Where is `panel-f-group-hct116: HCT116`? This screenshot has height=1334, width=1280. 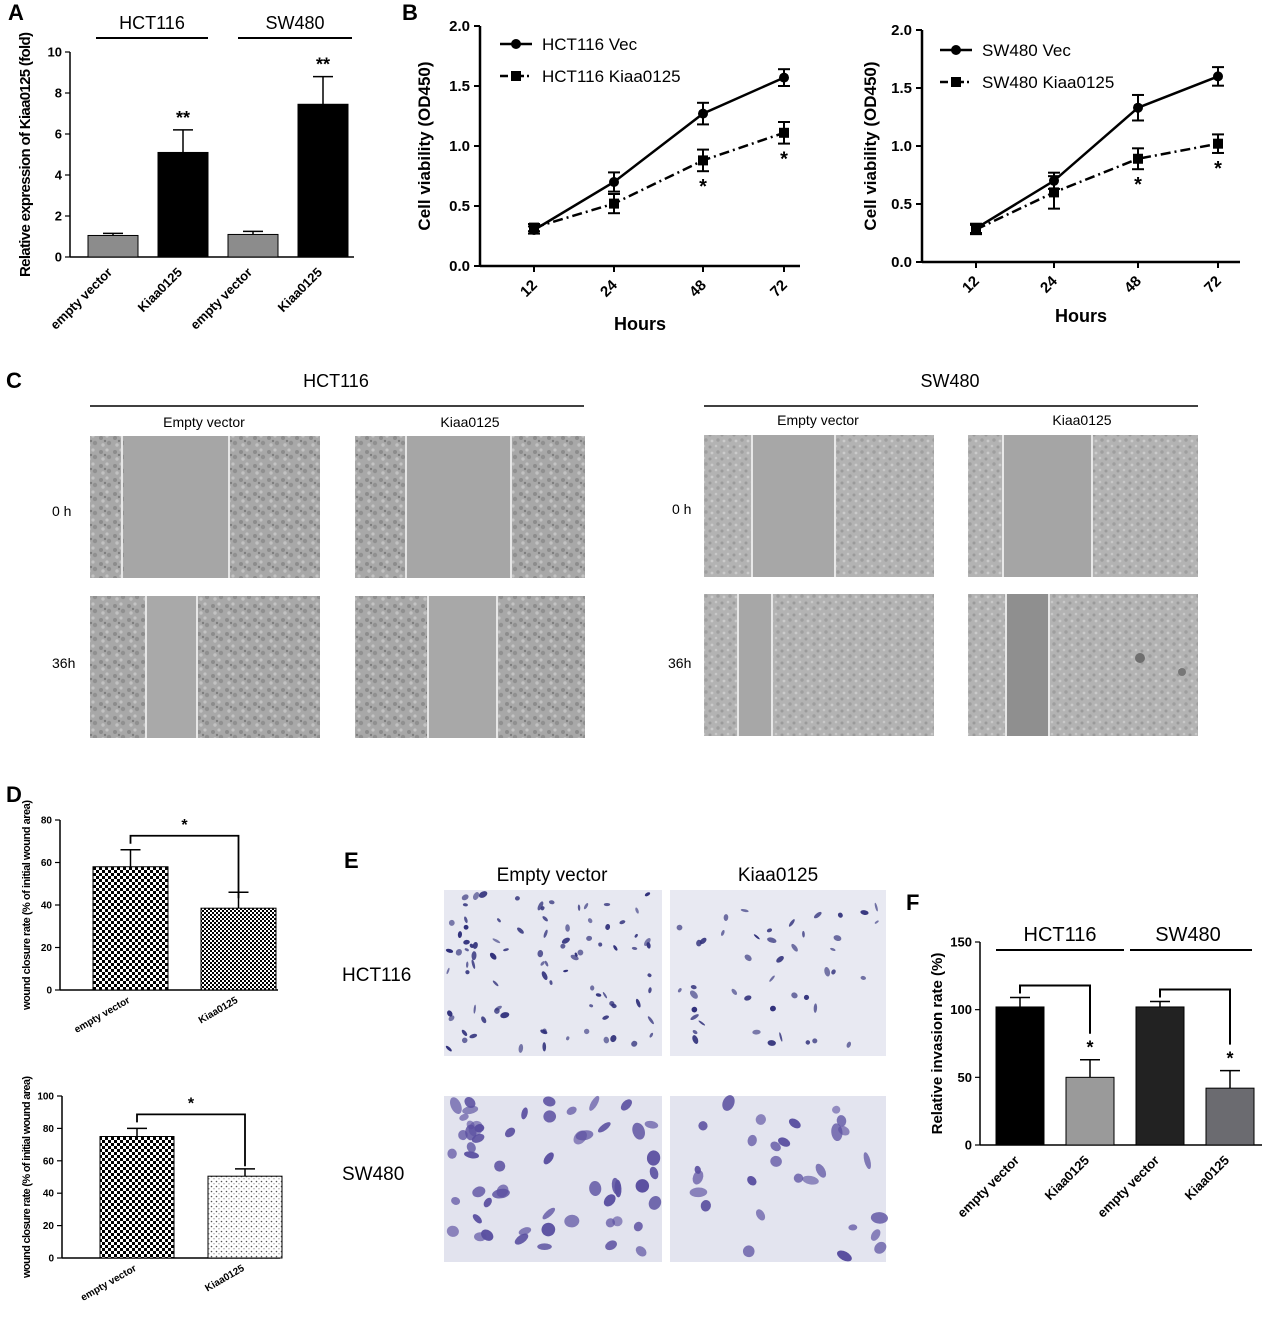 panel-f-group-hct116: HCT116 is located at coordinates (1060, 935).